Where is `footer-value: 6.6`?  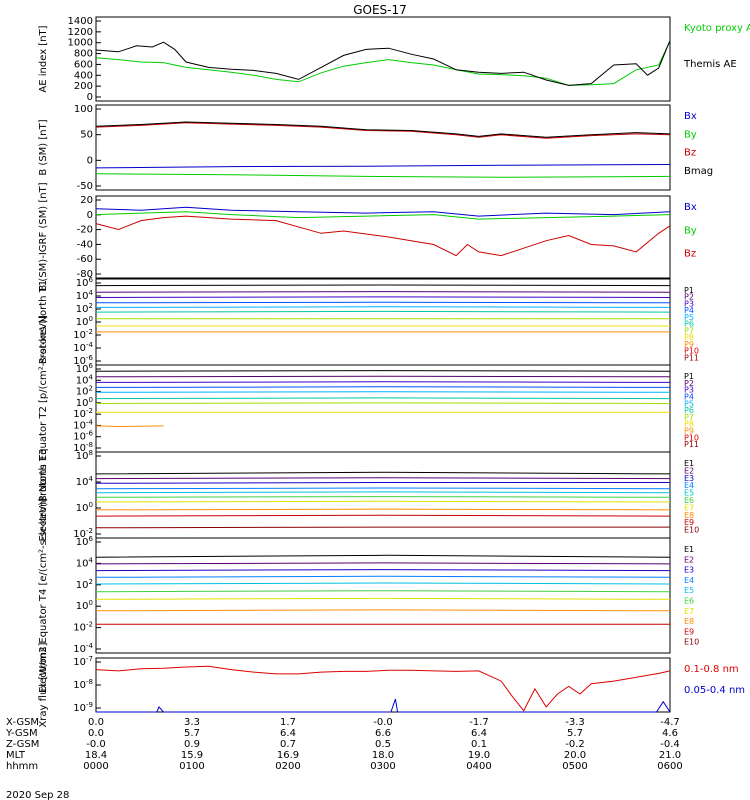 footer-value: 6.6 is located at coordinates (383, 733).